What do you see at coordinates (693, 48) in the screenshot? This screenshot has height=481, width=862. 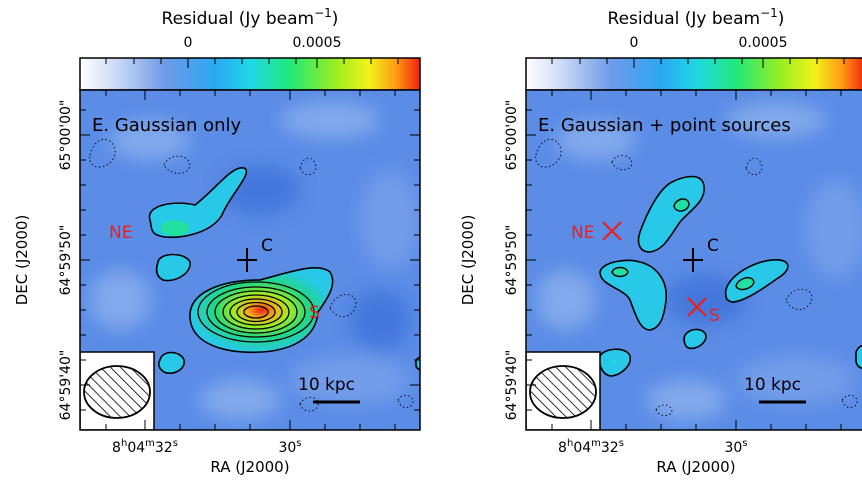 I see `colorbar-right: Residual (Jy beam−1) 0 0.0005` at bounding box center [693, 48].